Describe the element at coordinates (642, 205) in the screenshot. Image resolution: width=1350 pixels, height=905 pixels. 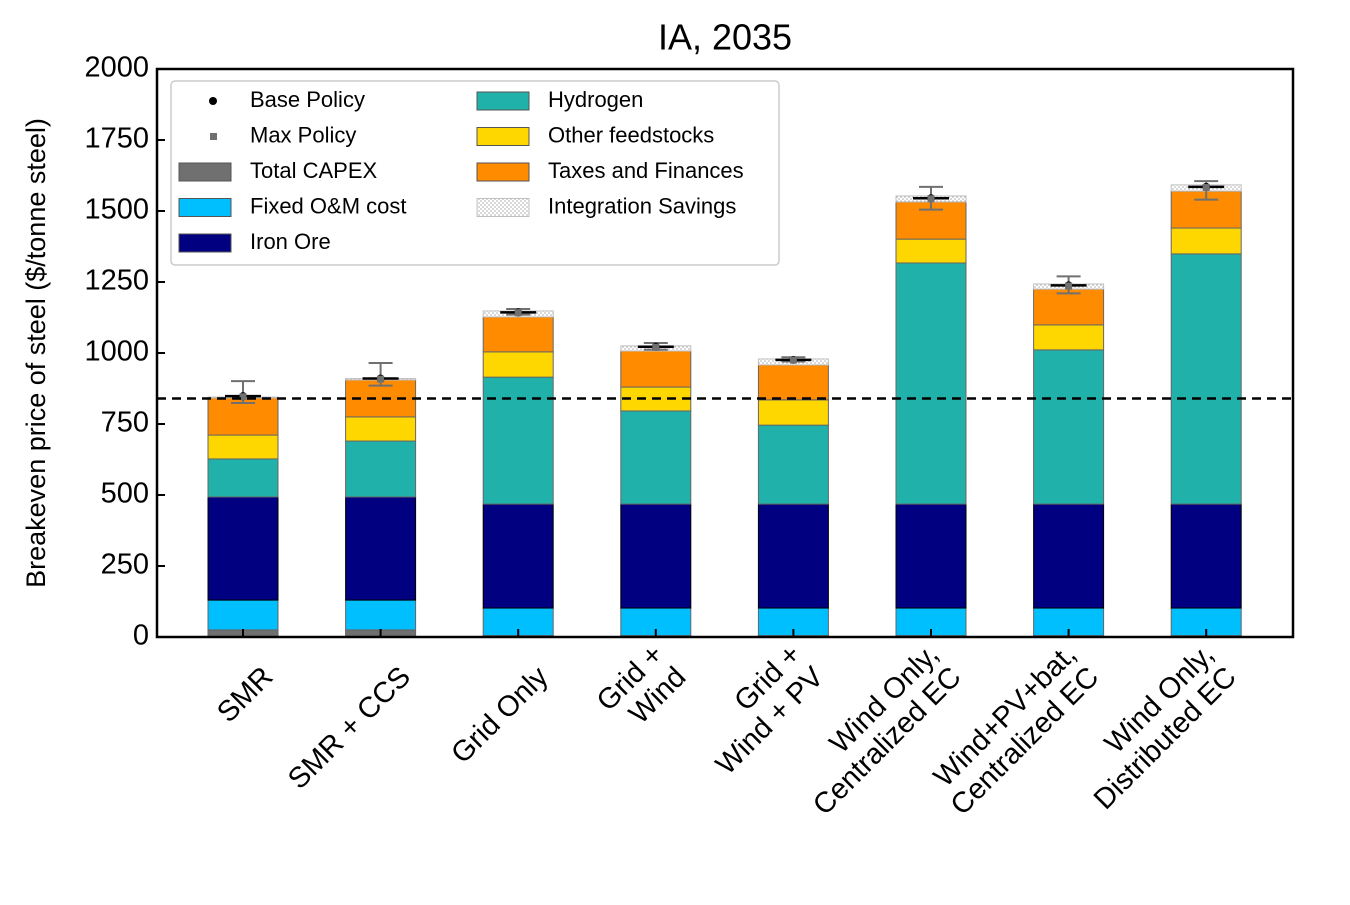
I see `legend-label: Integration Savings` at that location.